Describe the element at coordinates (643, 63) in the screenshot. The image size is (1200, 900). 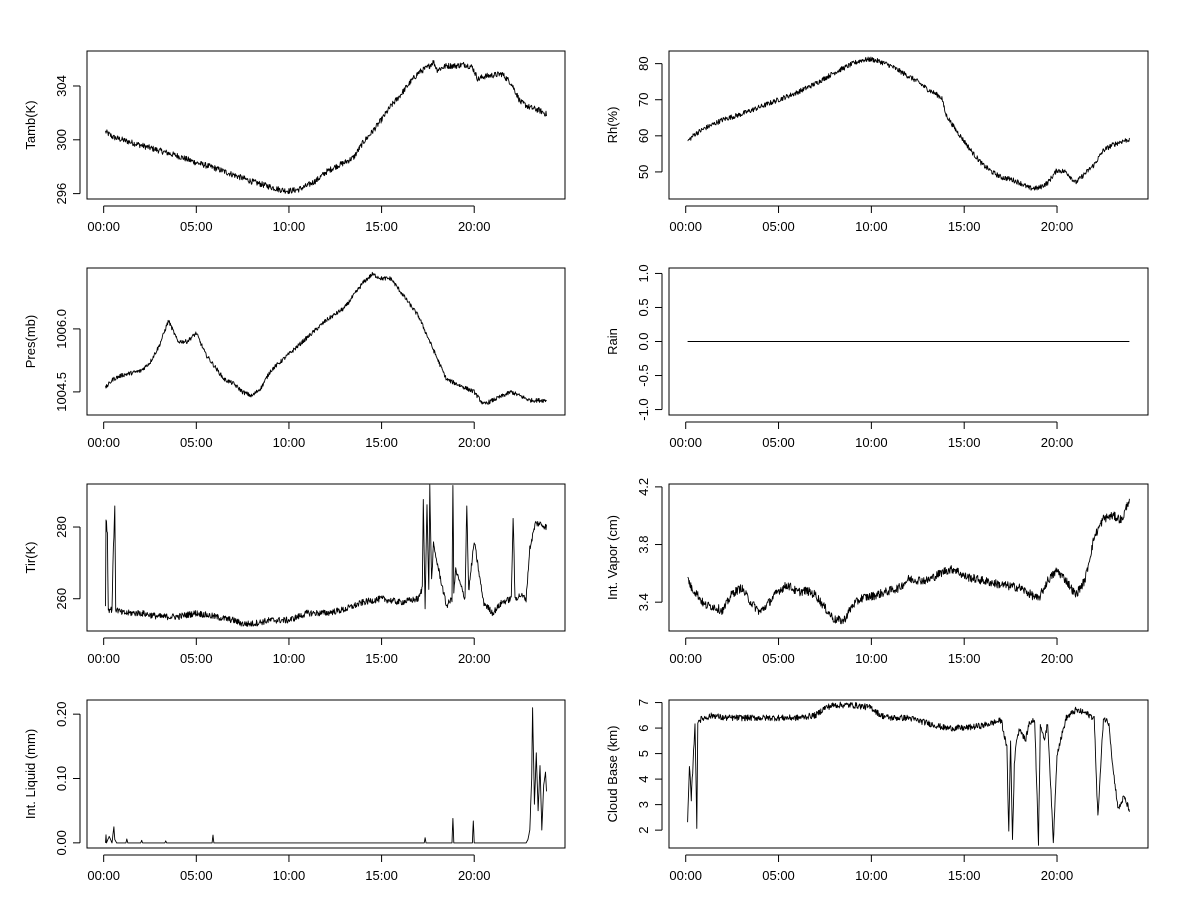
I see `y-tick-label: 80` at that location.